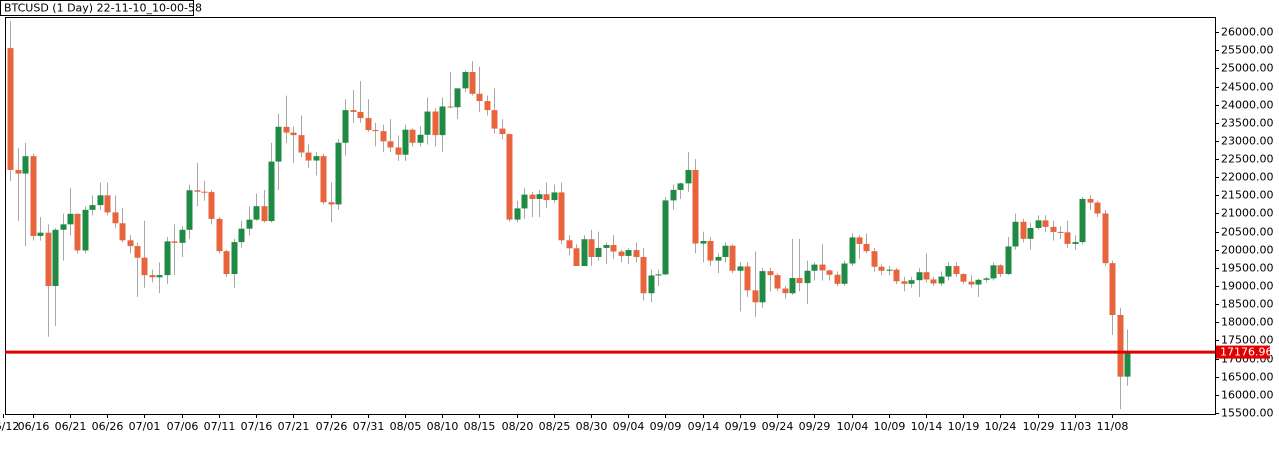 This screenshot has height=455, width=1279. What do you see at coordinates (1247, 50) in the screenshot?
I see `y-tick-label: 25500.00` at bounding box center [1247, 50].